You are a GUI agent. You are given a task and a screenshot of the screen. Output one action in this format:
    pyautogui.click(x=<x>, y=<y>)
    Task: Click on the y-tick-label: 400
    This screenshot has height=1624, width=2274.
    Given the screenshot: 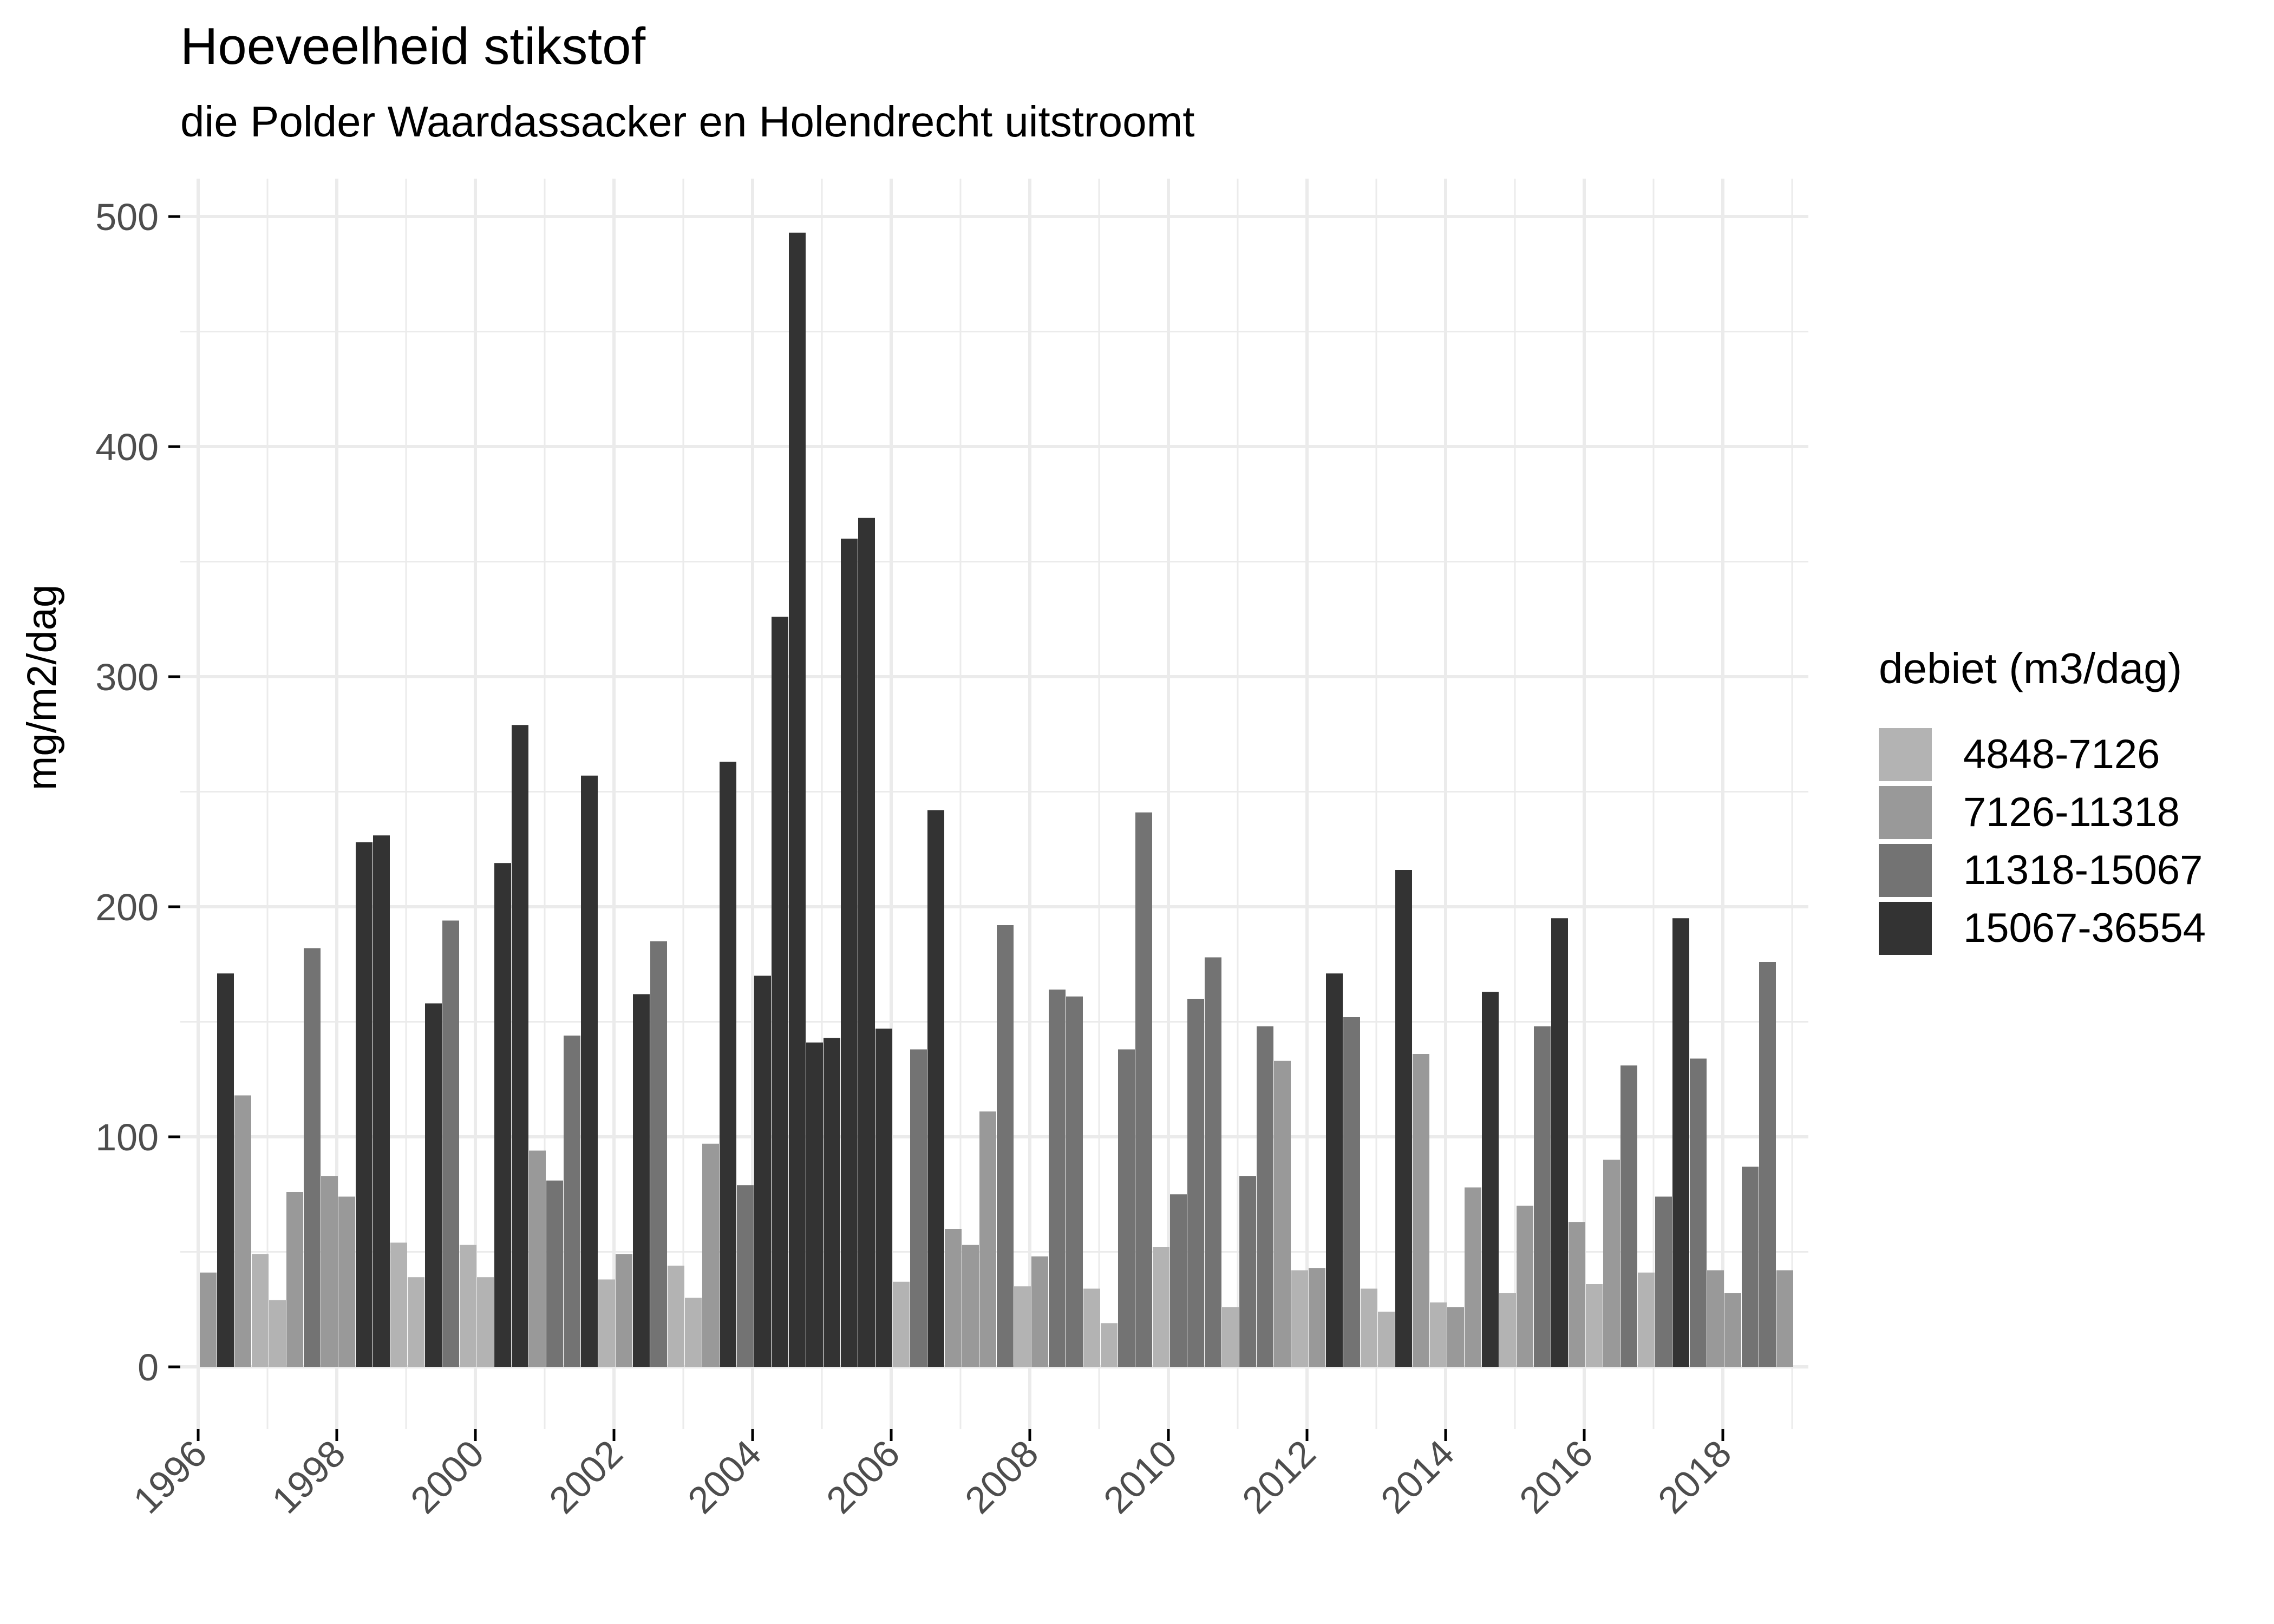 What is the action you would take?
    pyautogui.click(x=127, y=447)
    